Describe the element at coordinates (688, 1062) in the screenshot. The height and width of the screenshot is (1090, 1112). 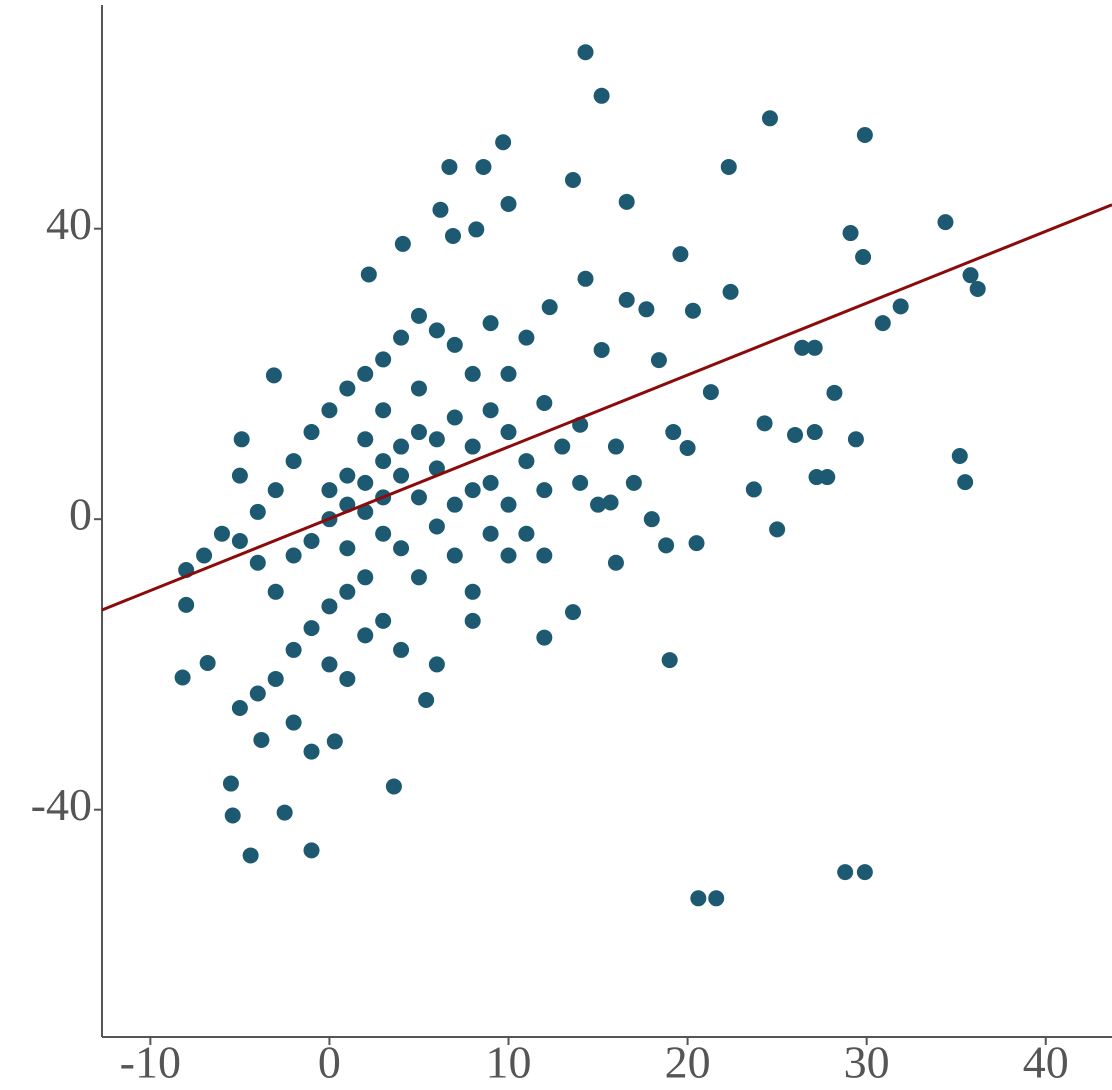
I see `x-tick-label: 20` at that location.